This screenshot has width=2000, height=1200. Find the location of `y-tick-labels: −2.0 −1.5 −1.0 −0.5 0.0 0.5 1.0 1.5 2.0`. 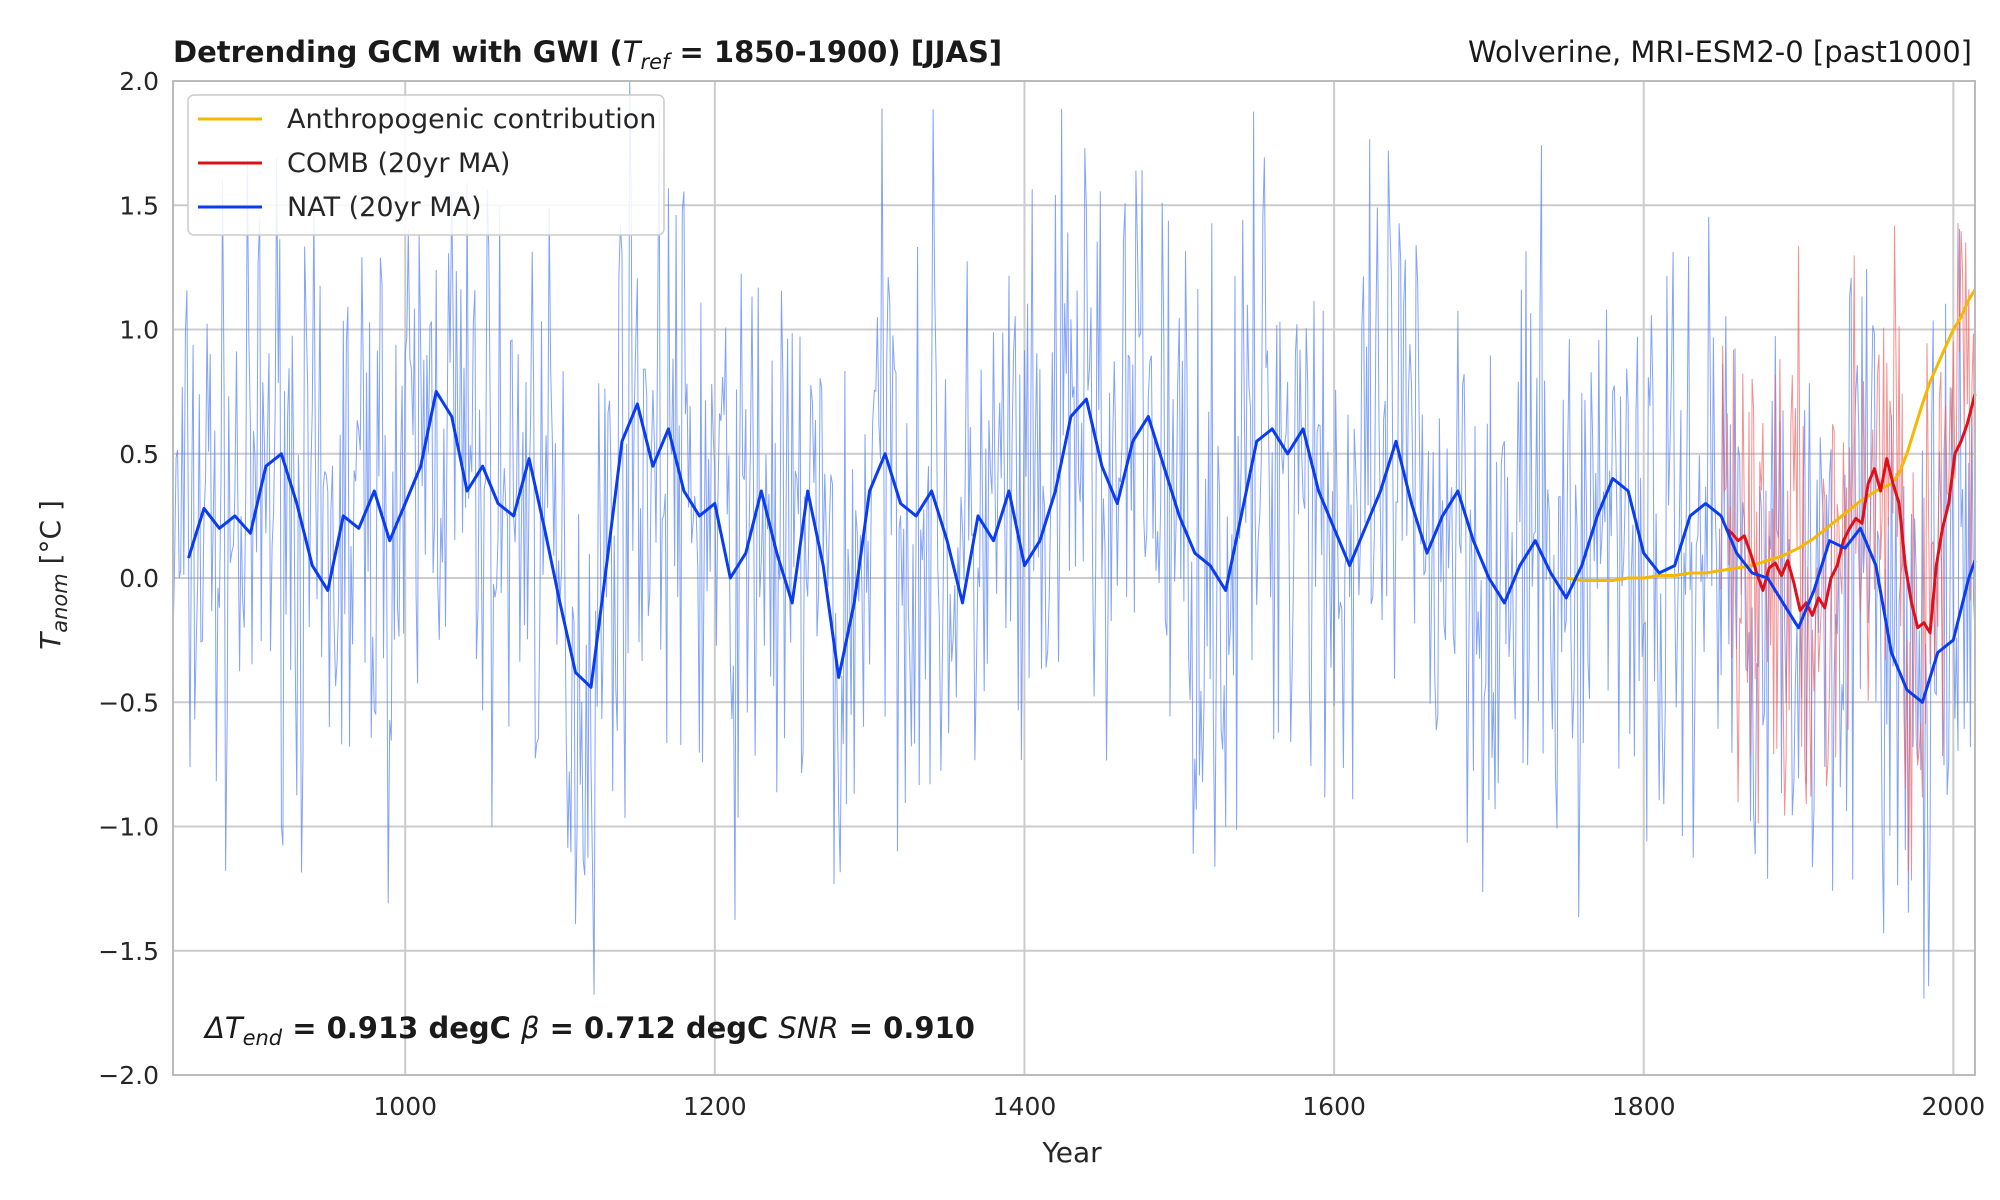

y-tick-labels: −2.0 −1.5 −1.0 −0.5 0.0 0.5 1.0 1.5 2.0 is located at coordinates (128, 578).